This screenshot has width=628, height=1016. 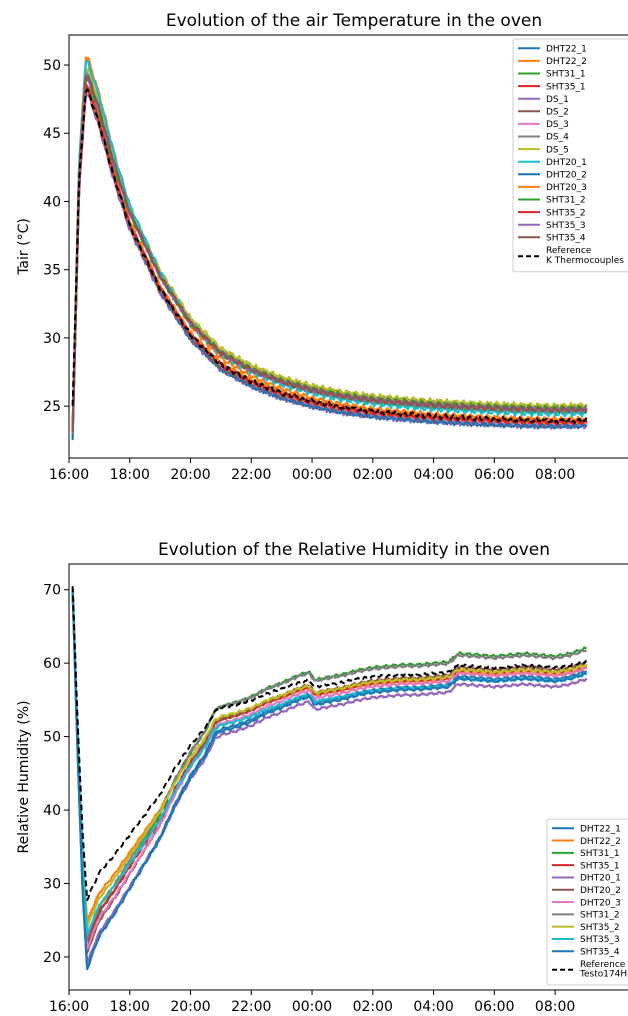 What do you see at coordinates (52, 958) in the screenshot?
I see `y-tick-label: 20` at bounding box center [52, 958].